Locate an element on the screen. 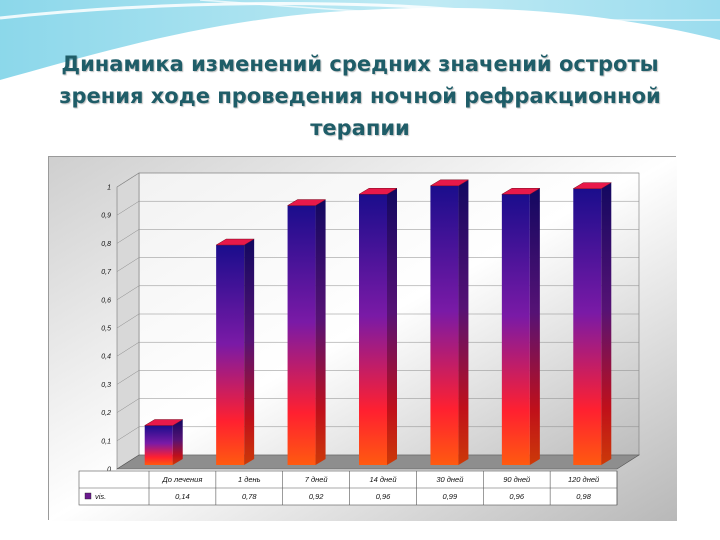 This screenshot has width=720, height=540. y-tick-label: 0,5 is located at coordinates (106, 329).